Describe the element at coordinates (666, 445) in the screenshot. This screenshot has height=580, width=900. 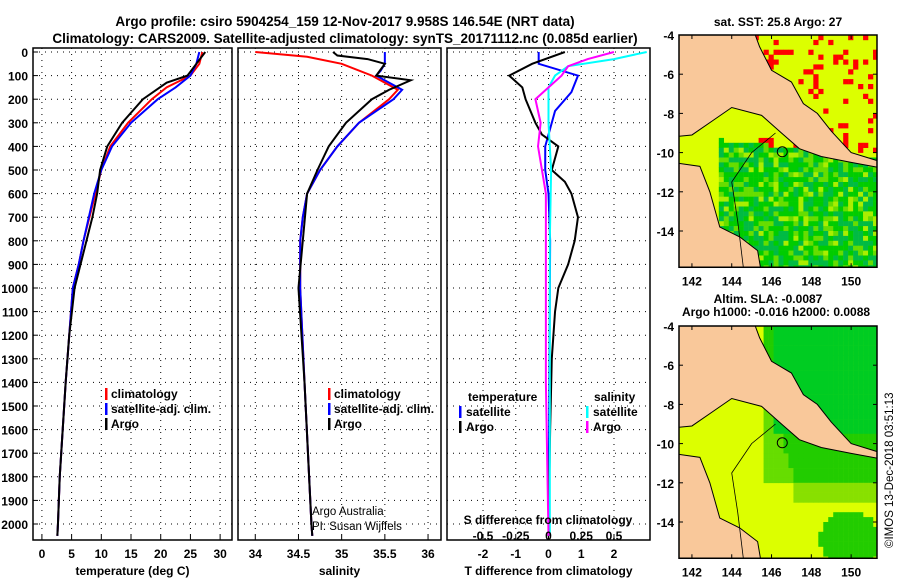
I see `lat-tick-label: -10` at that location.